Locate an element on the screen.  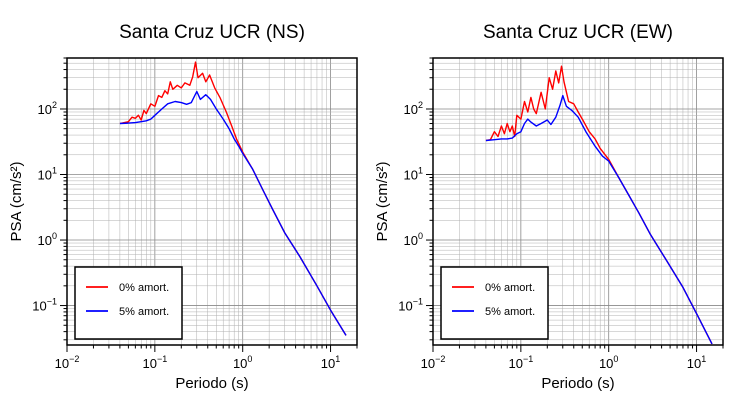
chart-title: Santa Cruz UCR (EW) is located at coordinates (578, 32).